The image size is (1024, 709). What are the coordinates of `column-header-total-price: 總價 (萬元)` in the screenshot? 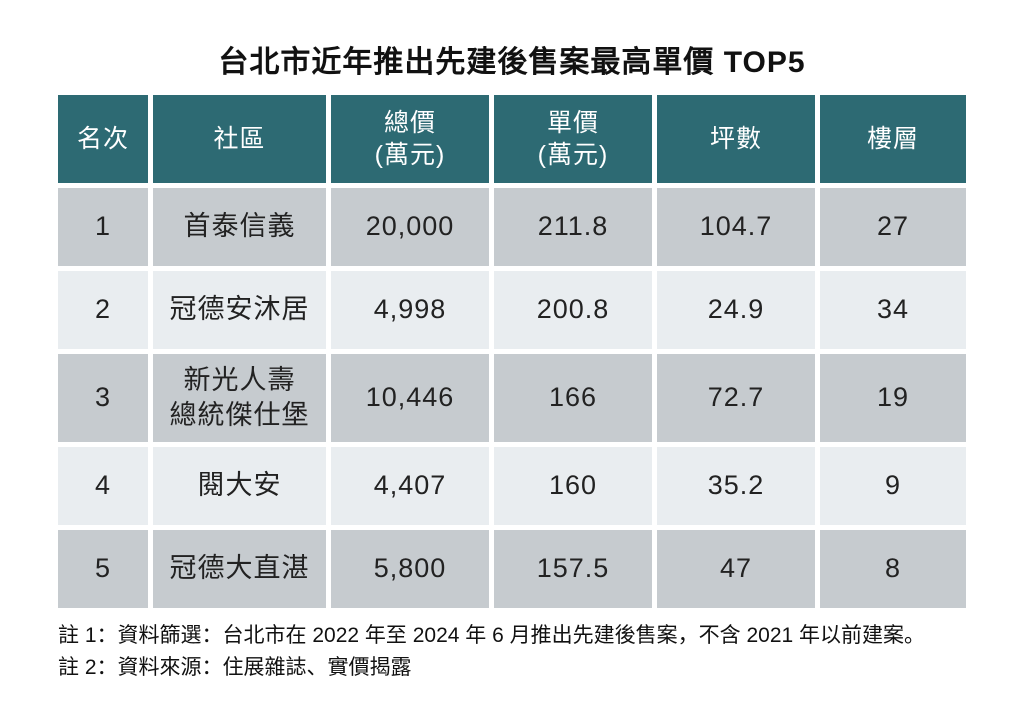 It's located at (410, 139).